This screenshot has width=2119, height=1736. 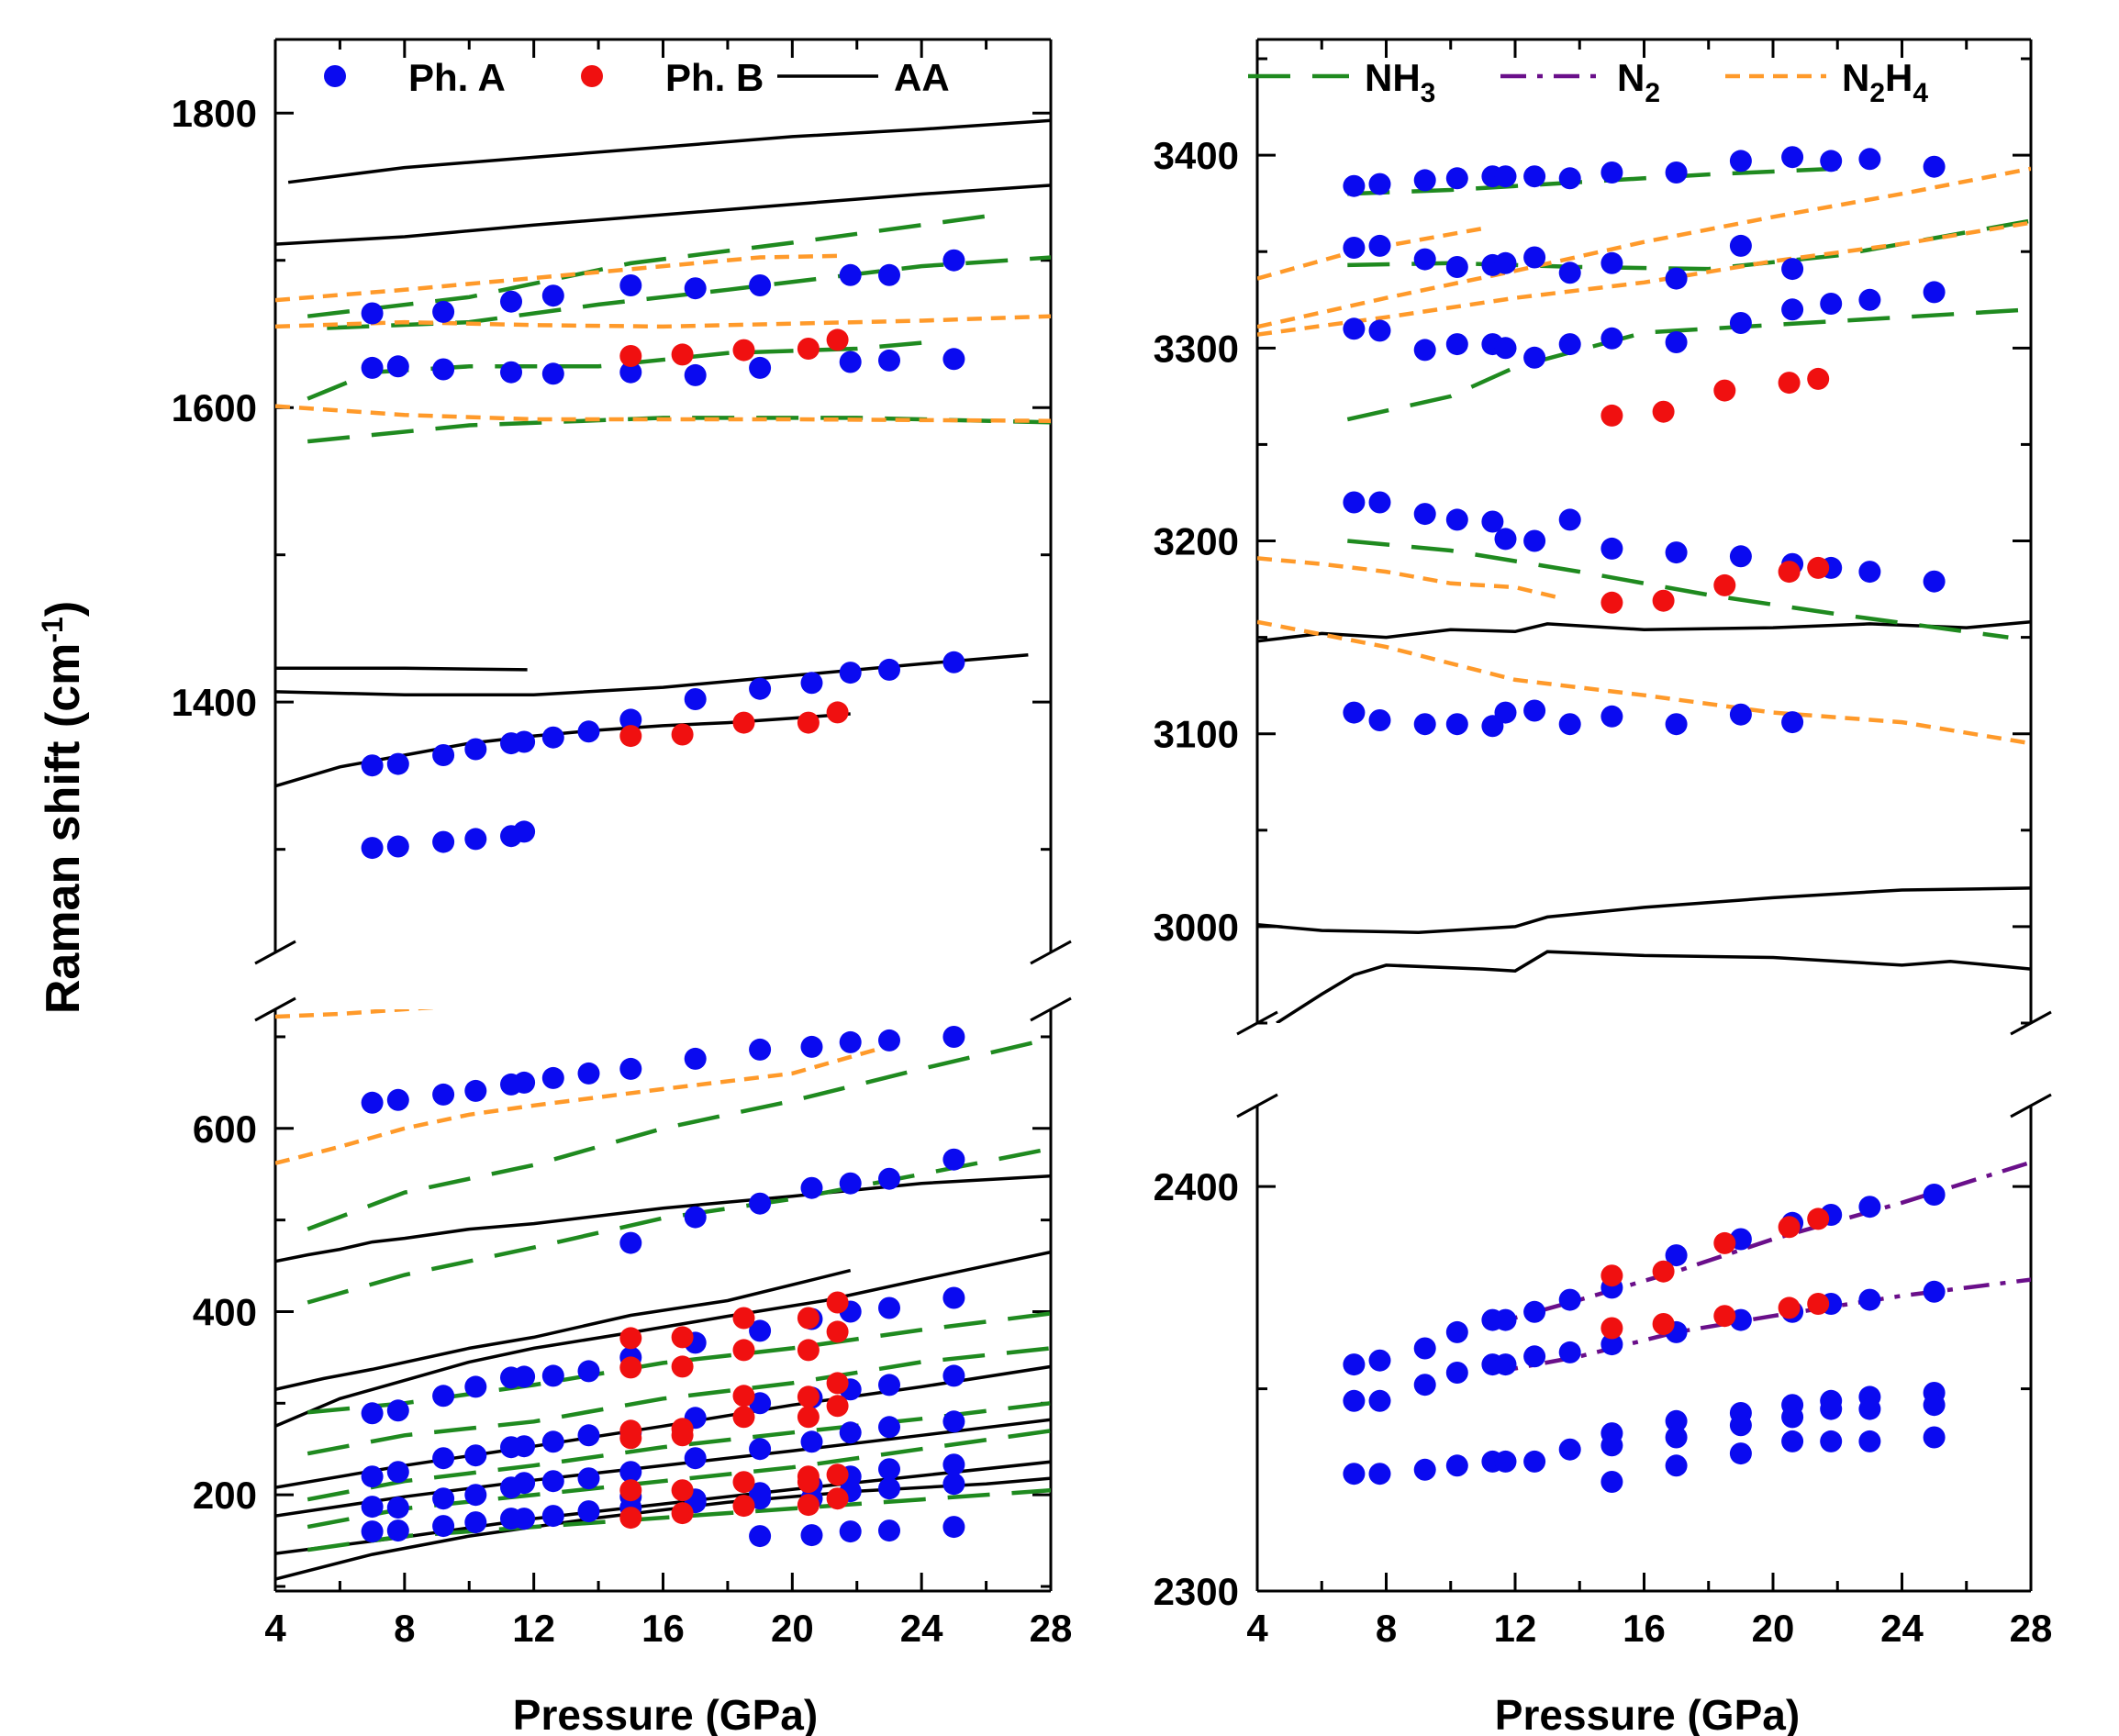 What do you see at coordinates (1773, 1628) in the screenshot?
I see `x-tick-label: 20` at bounding box center [1773, 1628].